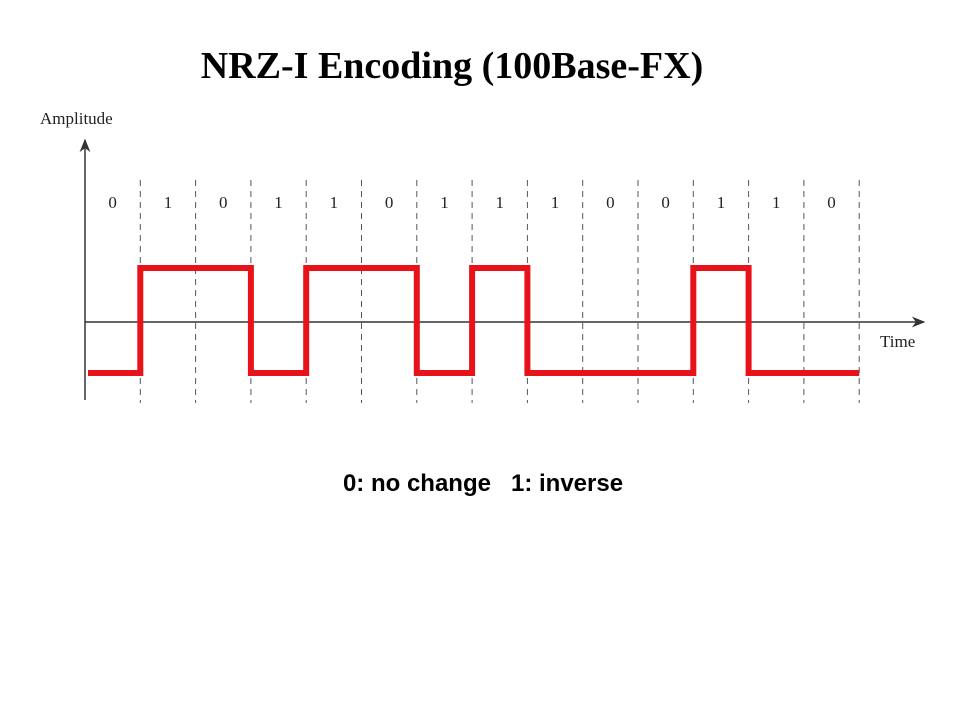 The height and width of the screenshot is (720, 960). Describe the element at coordinates (474, 320) in the screenshot. I see `signal-waveform` at that location.